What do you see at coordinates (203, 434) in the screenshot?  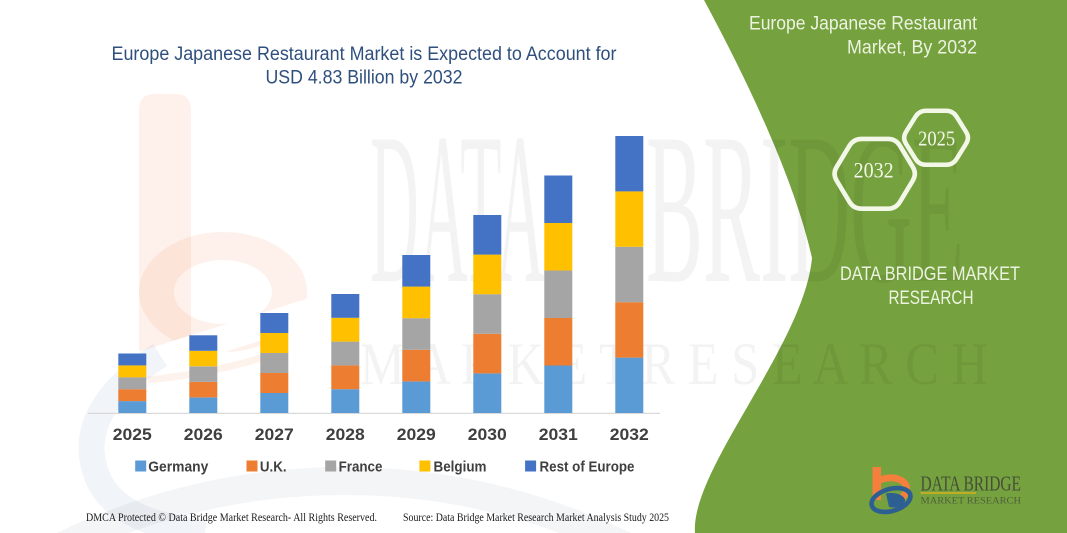 I see `svg-text: 2026` at bounding box center [203, 434].